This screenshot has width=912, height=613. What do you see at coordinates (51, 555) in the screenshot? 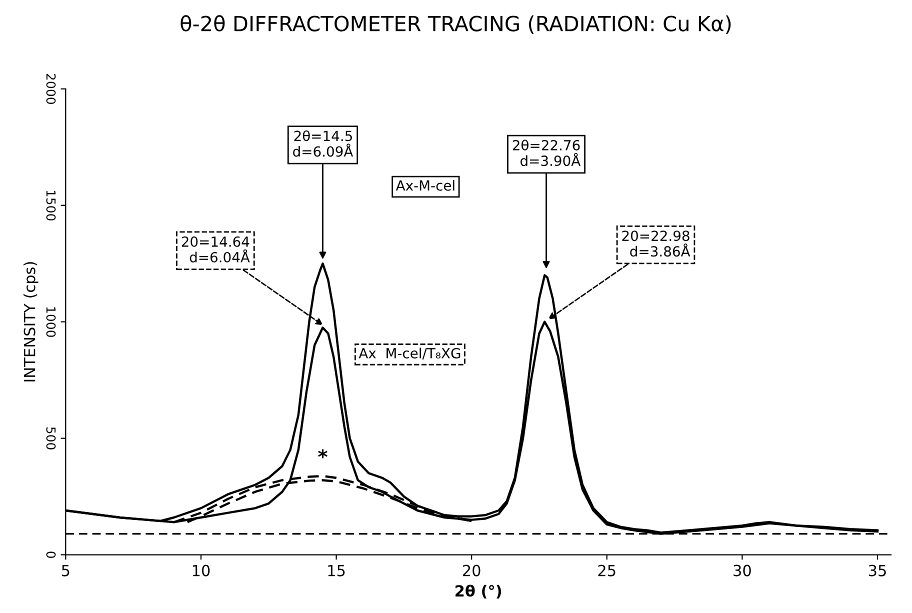
I see `y-tick-label: 0` at bounding box center [51, 555].